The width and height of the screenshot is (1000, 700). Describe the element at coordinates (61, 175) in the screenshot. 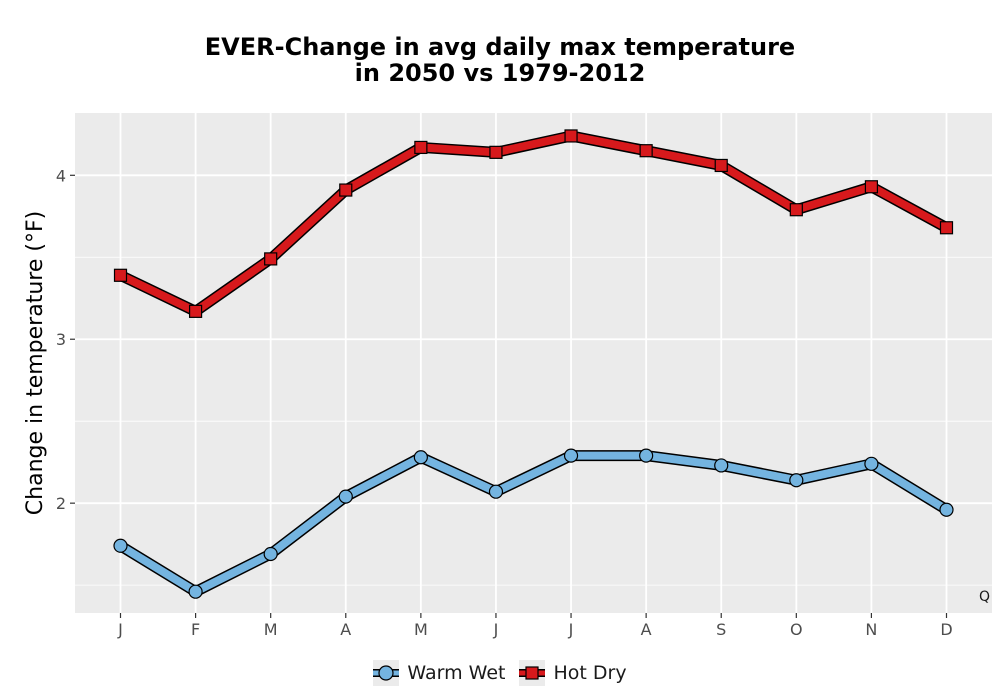

I see `y-tick-label: 4` at that location.